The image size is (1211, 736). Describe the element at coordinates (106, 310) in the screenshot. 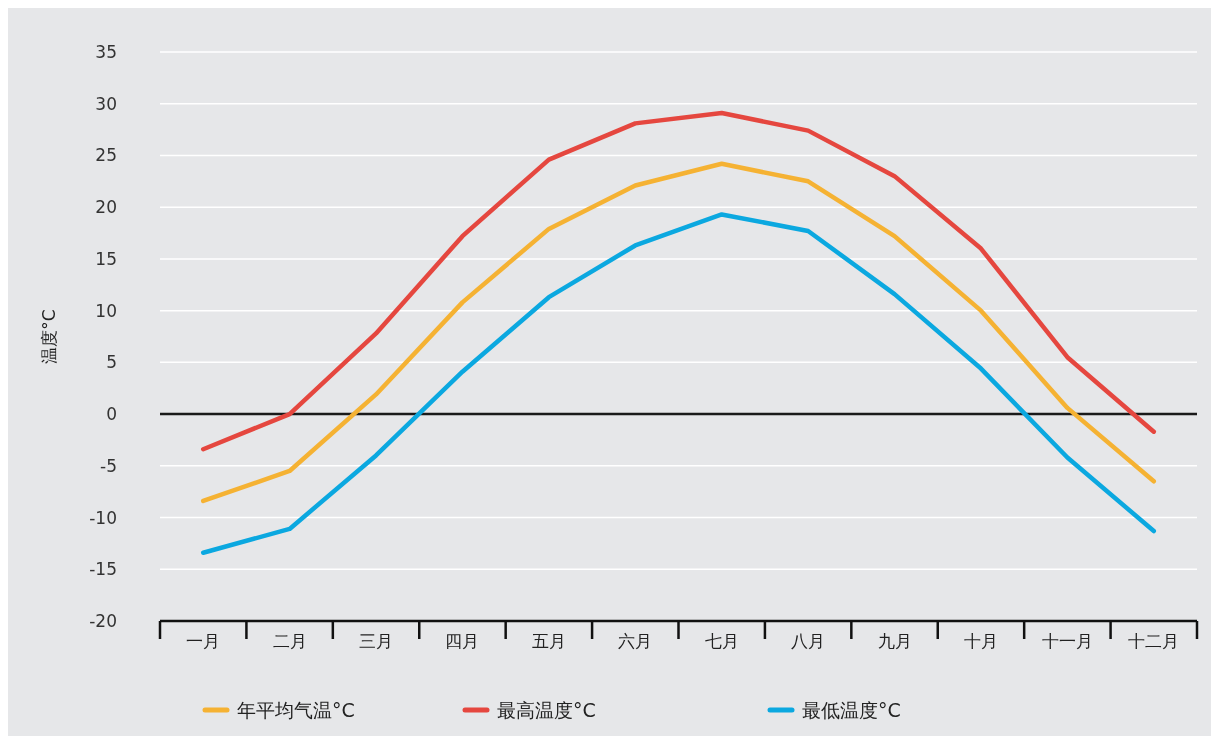

I see `y-tick-label: 10` at that location.